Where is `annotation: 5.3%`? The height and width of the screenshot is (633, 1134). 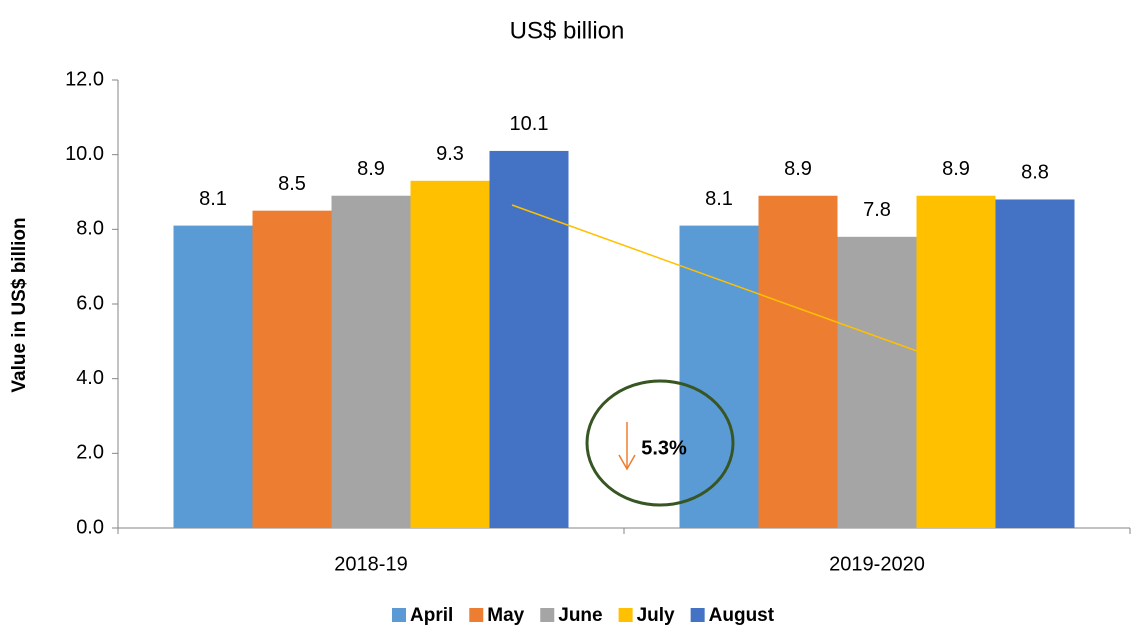
annotation: 5.3% is located at coordinates (664, 448).